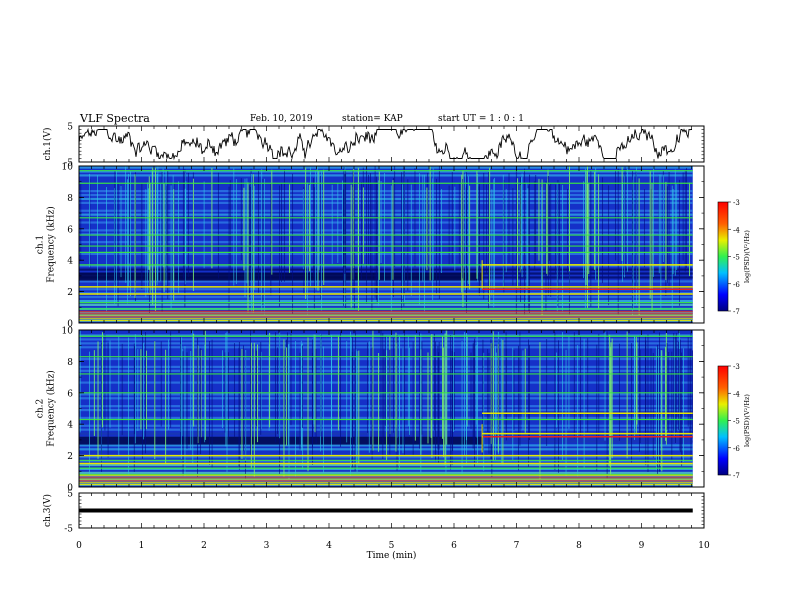  What do you see at coordinates (267, 546) in the screenshot?
I see `x-tick-label: 3` at bounding box center [267, 546].